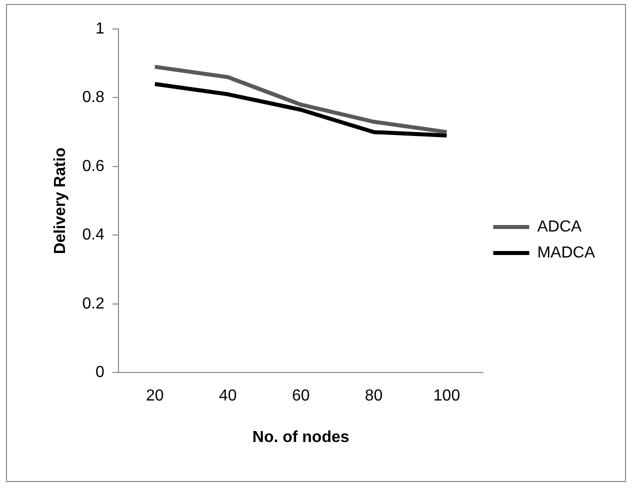 The height and width of the screenshot is (490, 636). What do you see at coordinates (559, 227) in the screenshot?
I see `legend-label: ADCA` at bounding box center [559, 227].